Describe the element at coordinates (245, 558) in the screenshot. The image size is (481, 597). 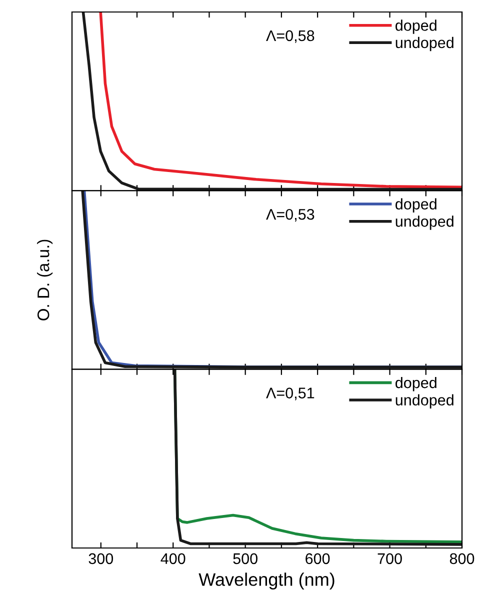
I see `x-tick-label: 500` at that location.